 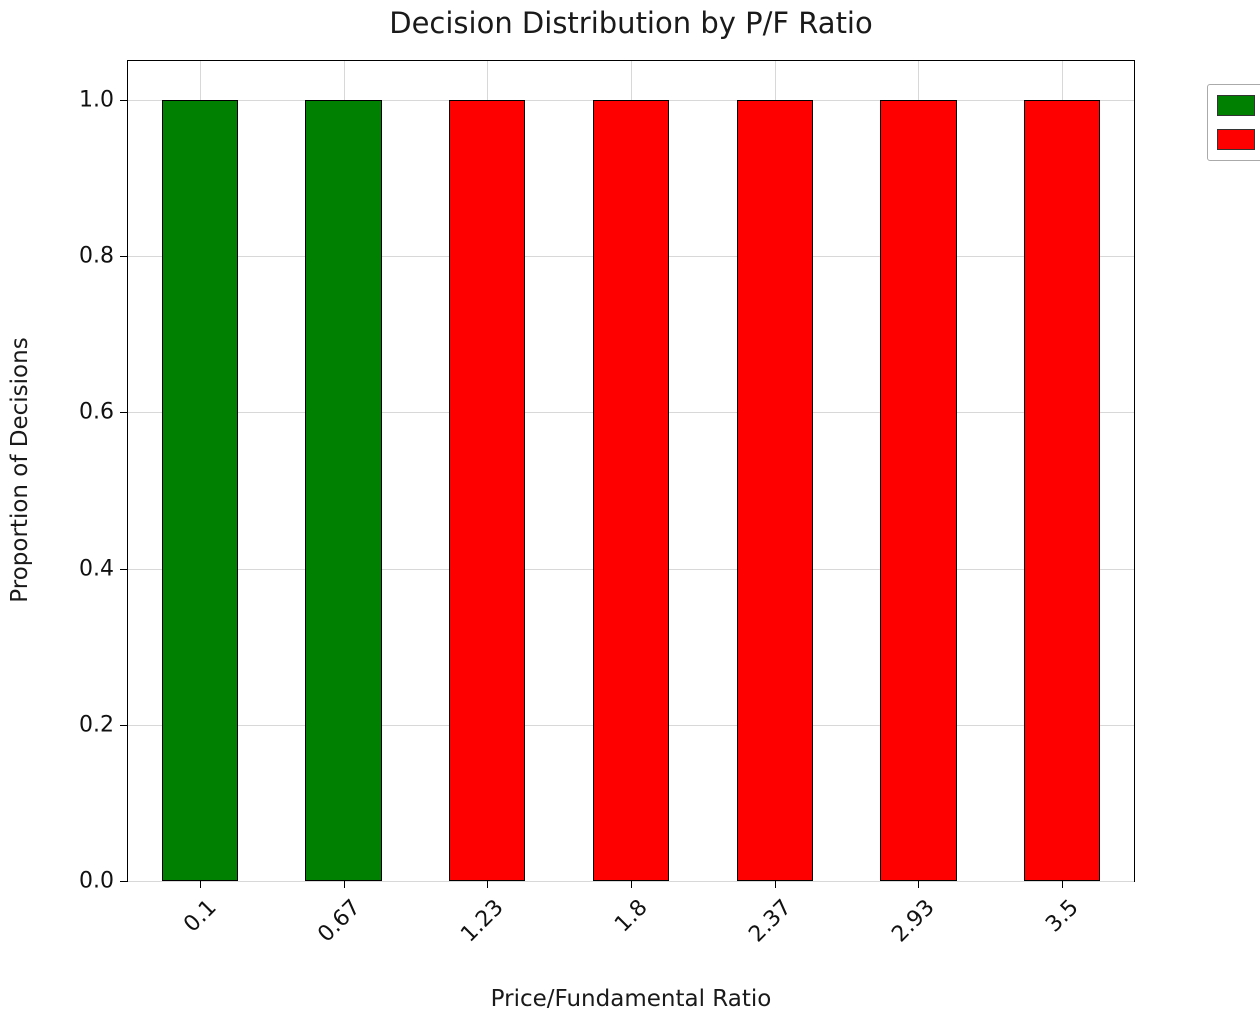 I want to click on x-tick-label: 3.5, so click(x=1062, y=916).